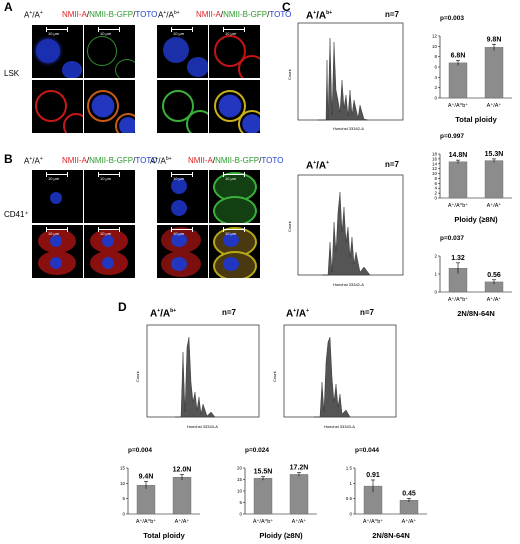 This screenshot has width=520, height=544. I want to click on channel-nmii-a-b1: NMII-A, so click(74, 160).